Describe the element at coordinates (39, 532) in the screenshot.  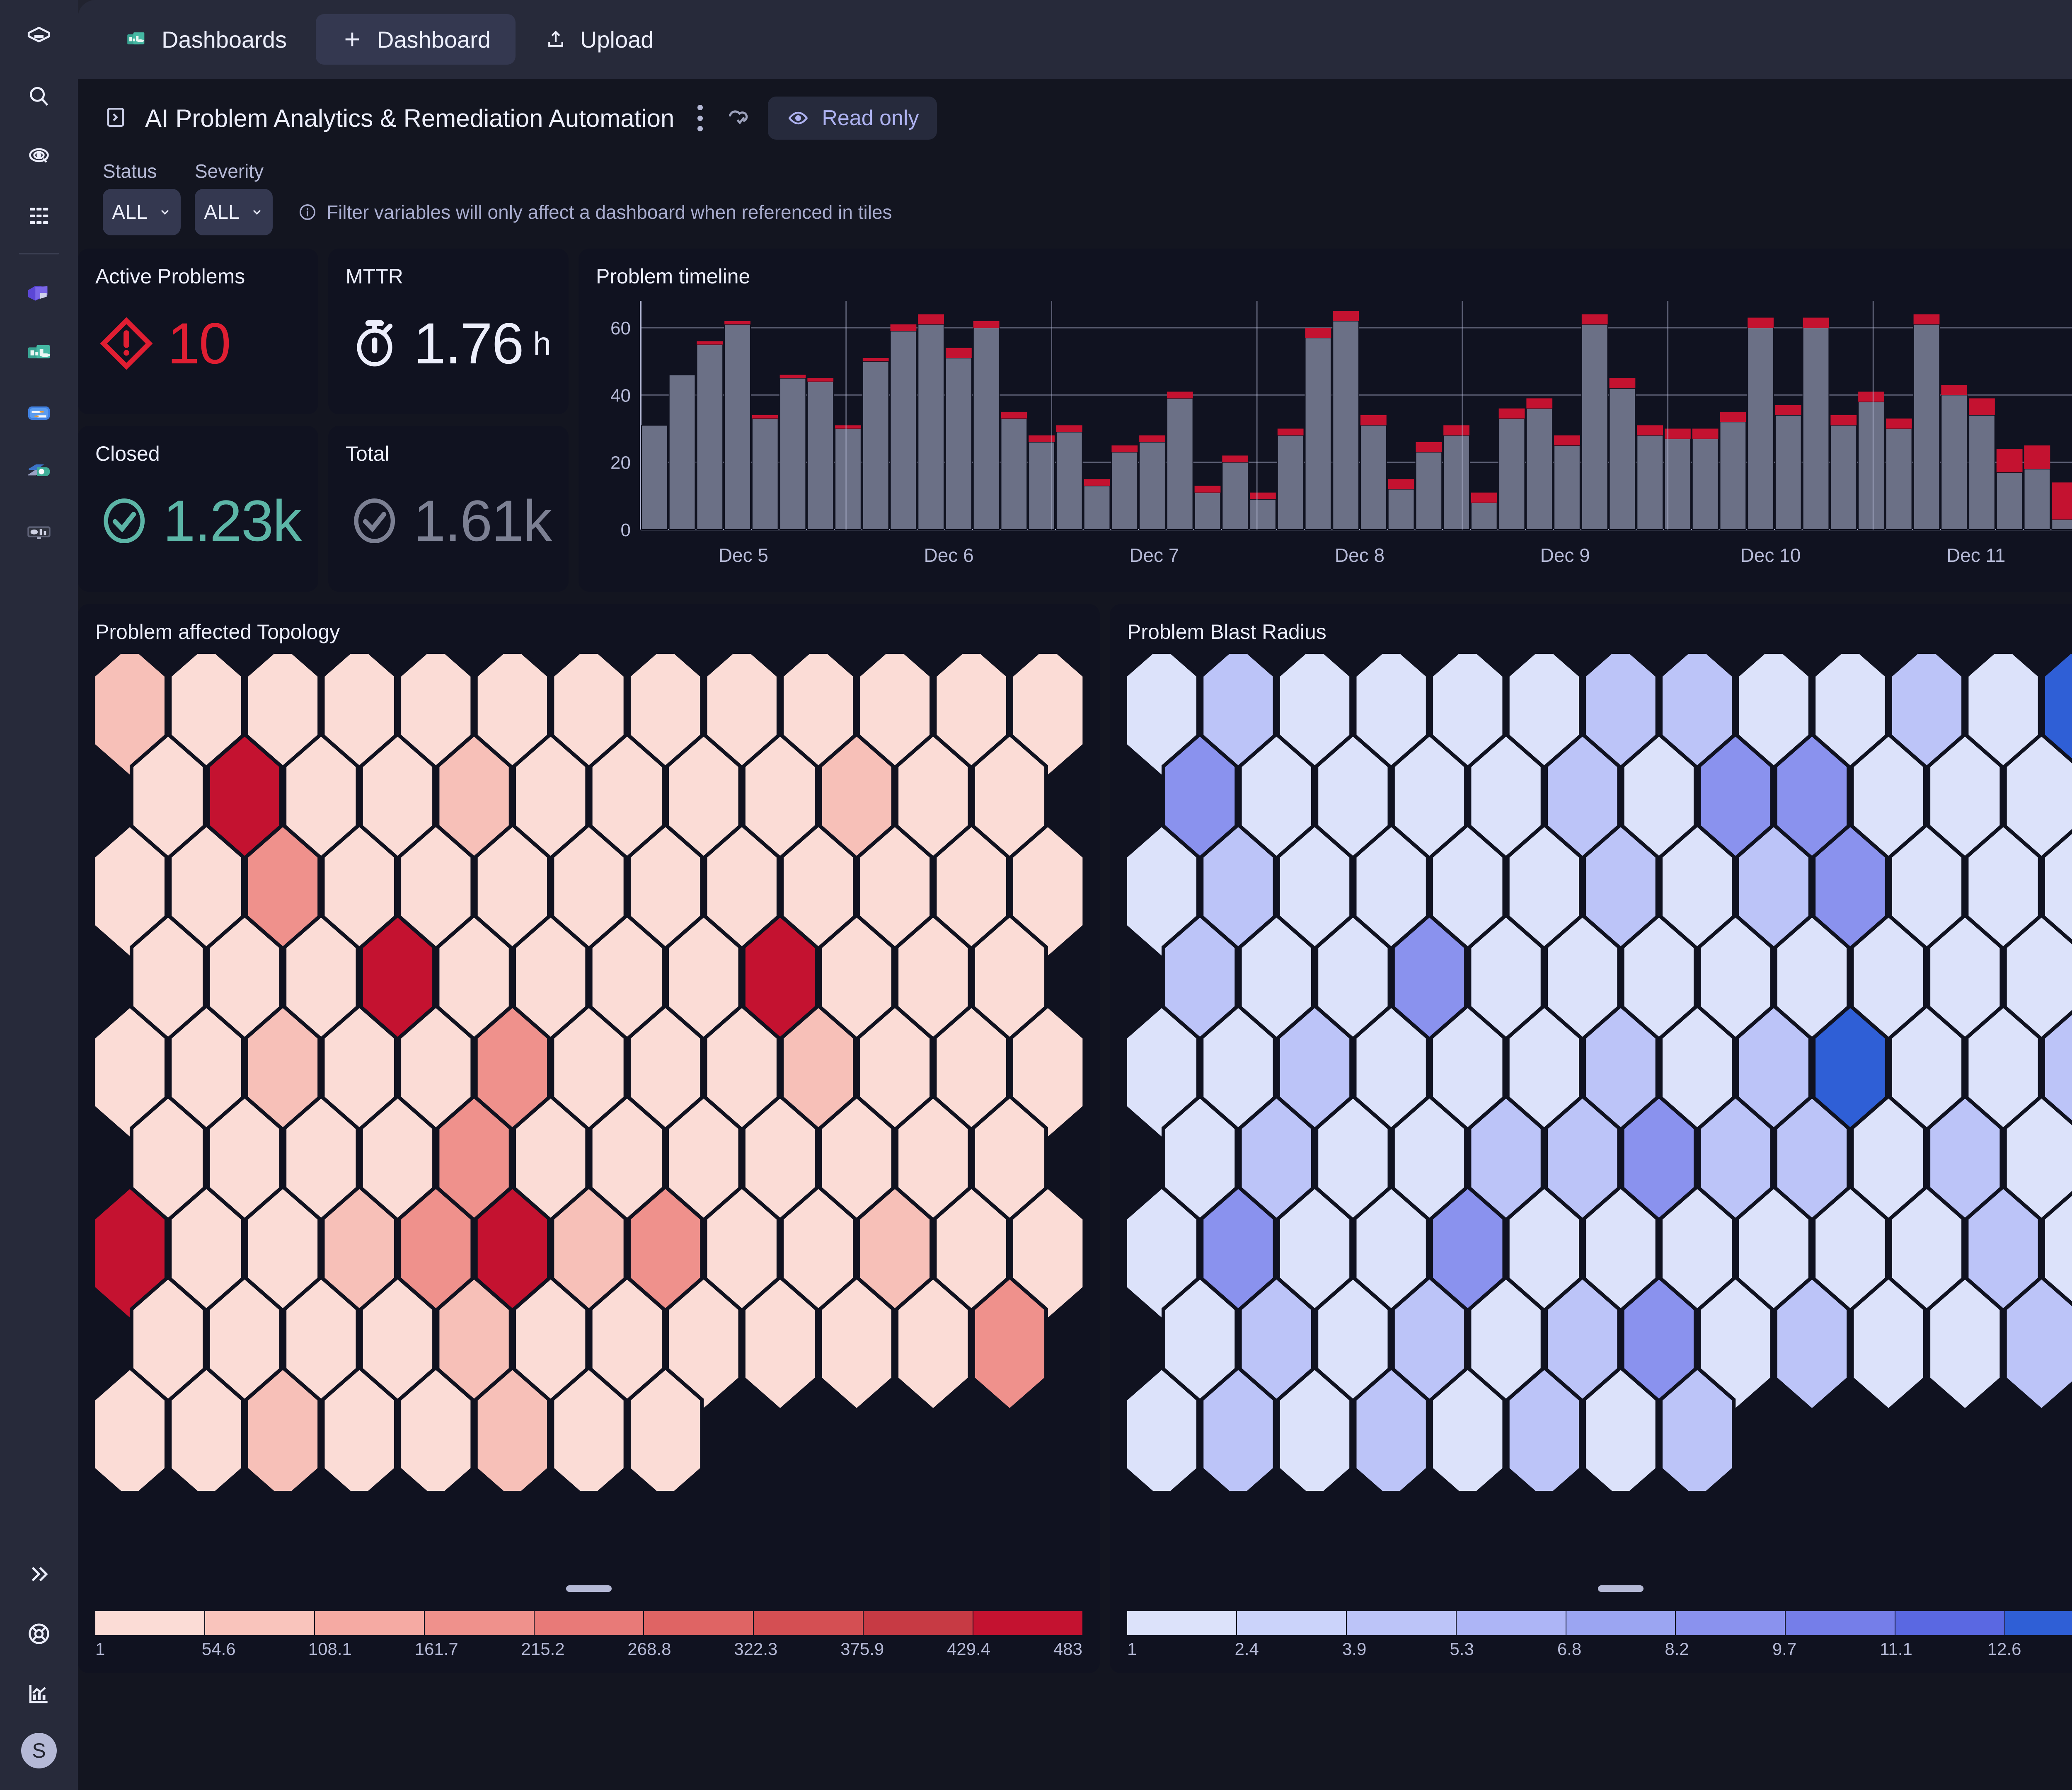
I see `monitoring-icon` at that location.